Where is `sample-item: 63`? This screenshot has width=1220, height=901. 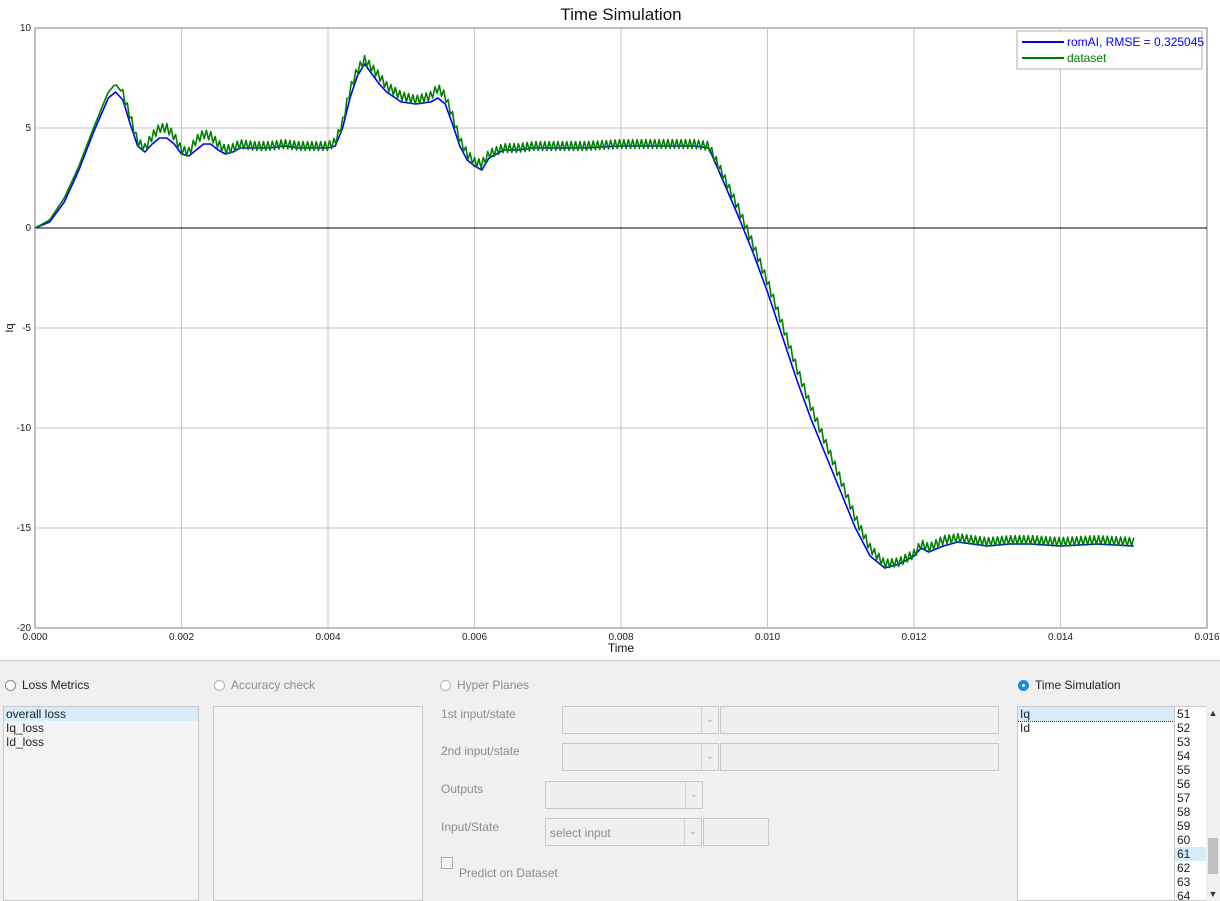
sample-item: 63 is located at coordinates (1184, 882).